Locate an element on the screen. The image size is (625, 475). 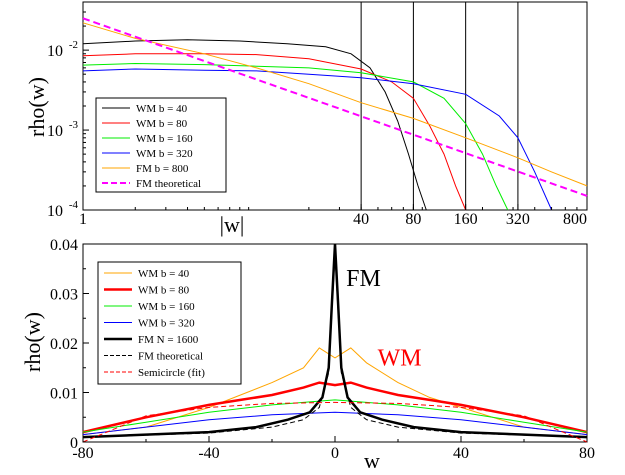
top-legend-box is located at coordinates (161, 145).